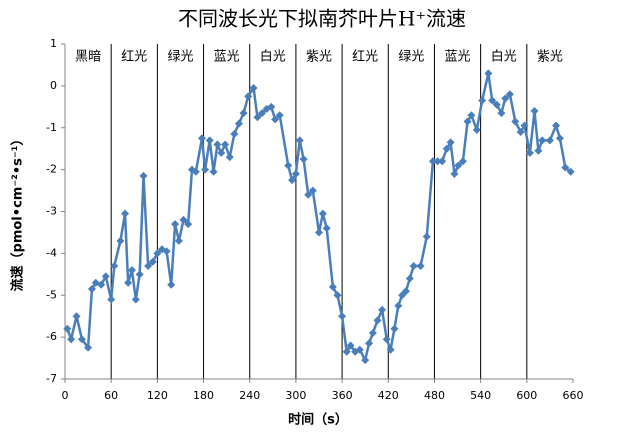 The width and height of the screenshot is (624, 439). Describe the element at coordinates (319, 57) in the screenshot. I see `band-label: 紫光` at that location.